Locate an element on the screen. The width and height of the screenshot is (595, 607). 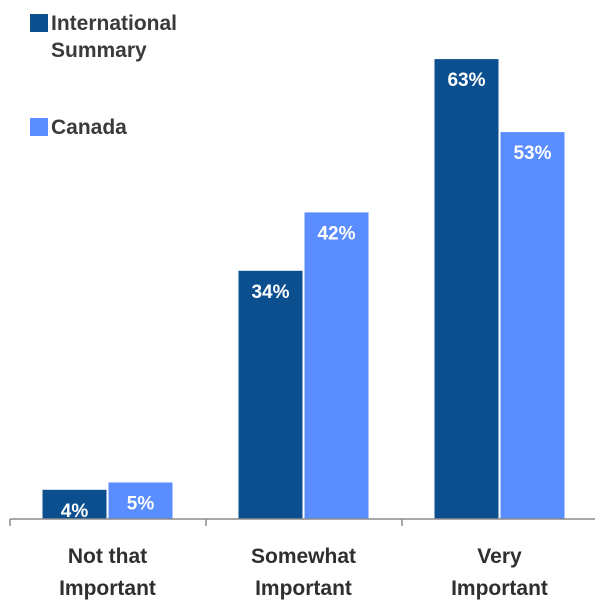
category-label-2-line-1: Important is located at coordinates (499, 588).